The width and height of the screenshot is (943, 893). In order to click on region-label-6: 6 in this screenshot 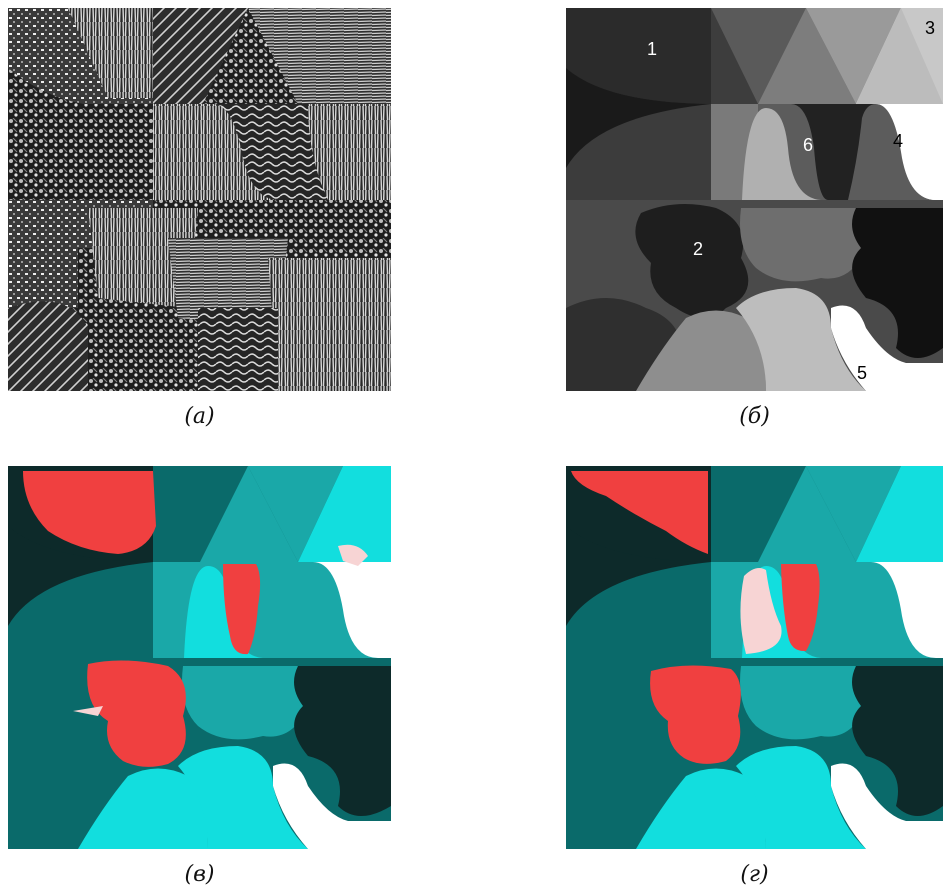, I will do `click(808, 145)`.